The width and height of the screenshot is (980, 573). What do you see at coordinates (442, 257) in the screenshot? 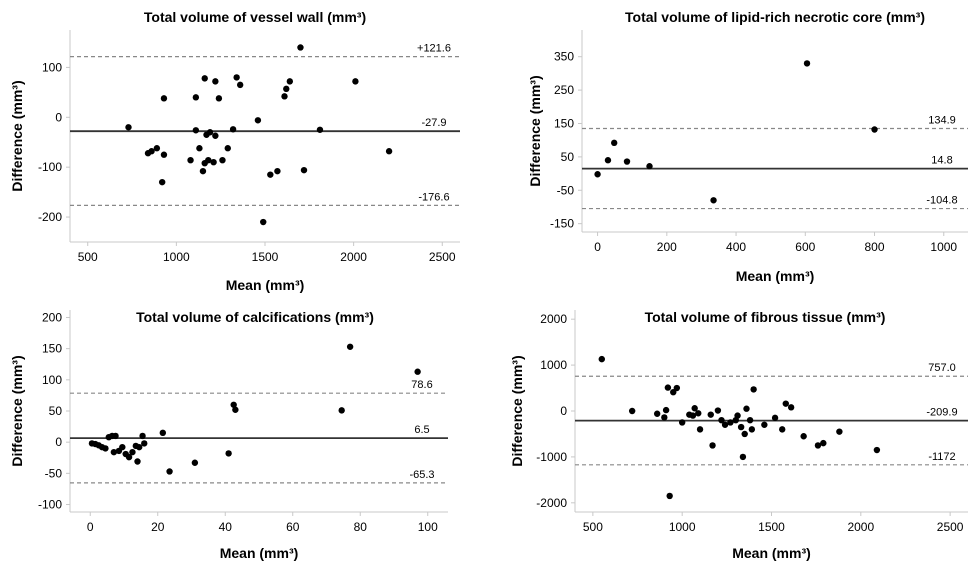
I see `x-tick-label: 2500` at bounding box center [442, 257].